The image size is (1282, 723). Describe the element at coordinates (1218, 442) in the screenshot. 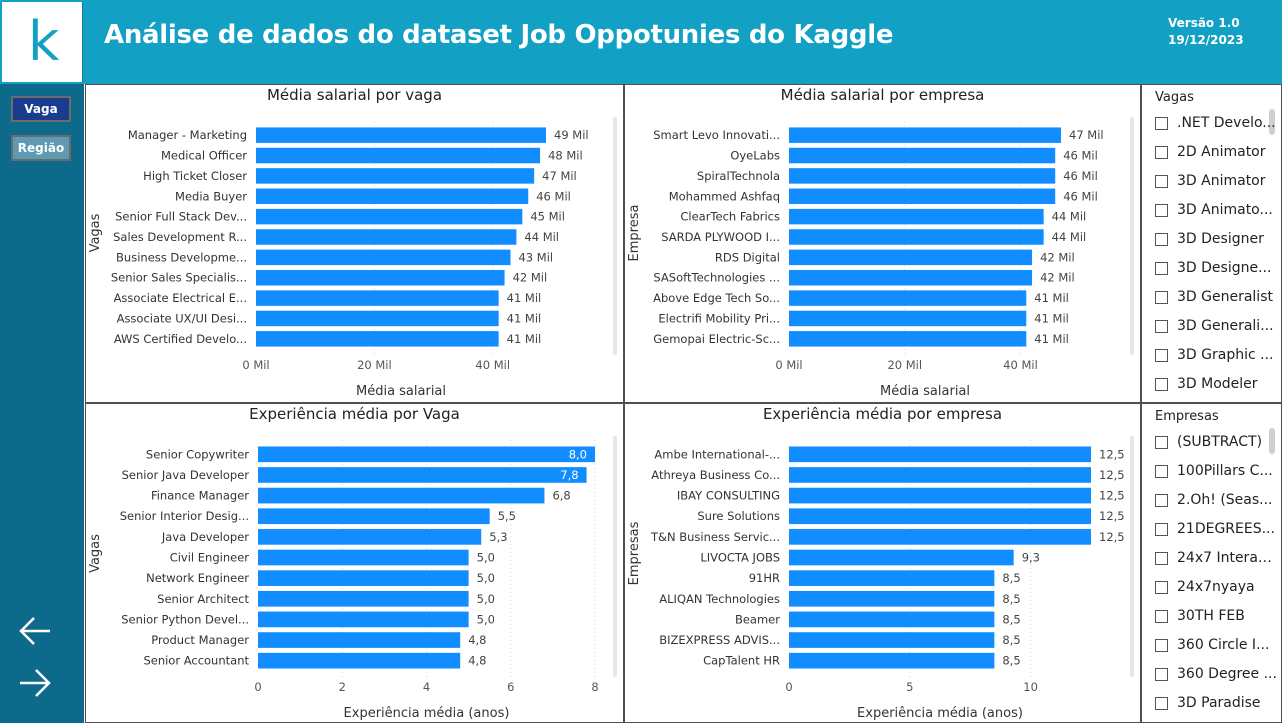

I see `slicer-item: (SUBTRACT)` at that location.